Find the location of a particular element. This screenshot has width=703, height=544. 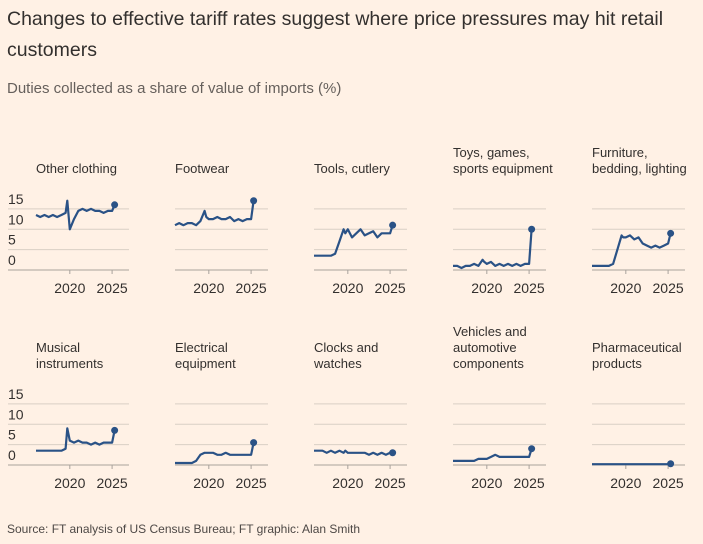

panel-title: Pharmaceutical is located at coordinates (637, 347).